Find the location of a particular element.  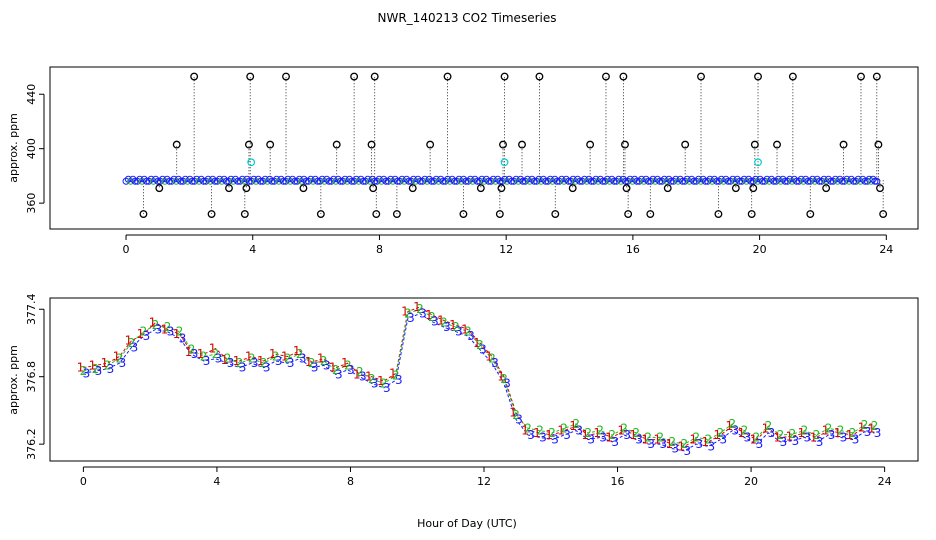

x-tick-label: 20 is located at coordinates (760, 249).